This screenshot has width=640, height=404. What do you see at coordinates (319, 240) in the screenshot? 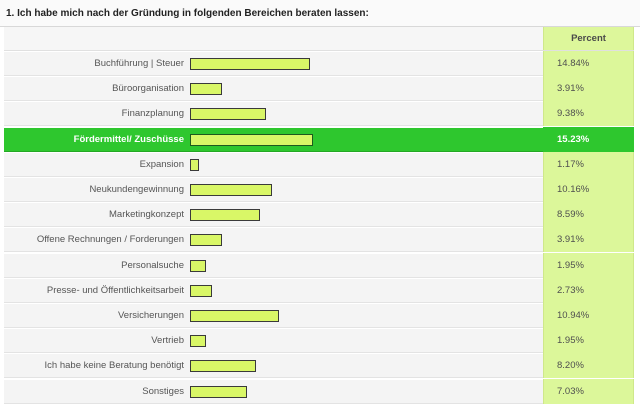
I see `table-row: Offene Rechnungen / Forderungen 3.91%` at bounding box center [319, 240].